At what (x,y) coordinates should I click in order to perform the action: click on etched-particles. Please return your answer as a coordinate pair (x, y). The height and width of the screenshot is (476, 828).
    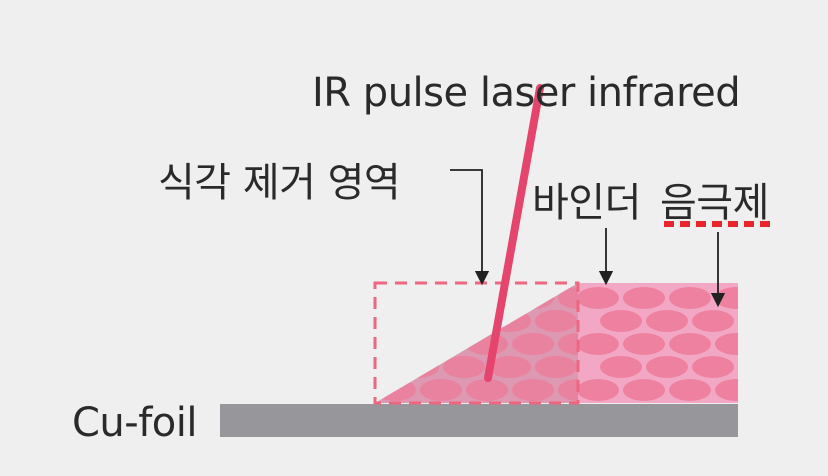
    Looking at the image, I should click on (476, 344).